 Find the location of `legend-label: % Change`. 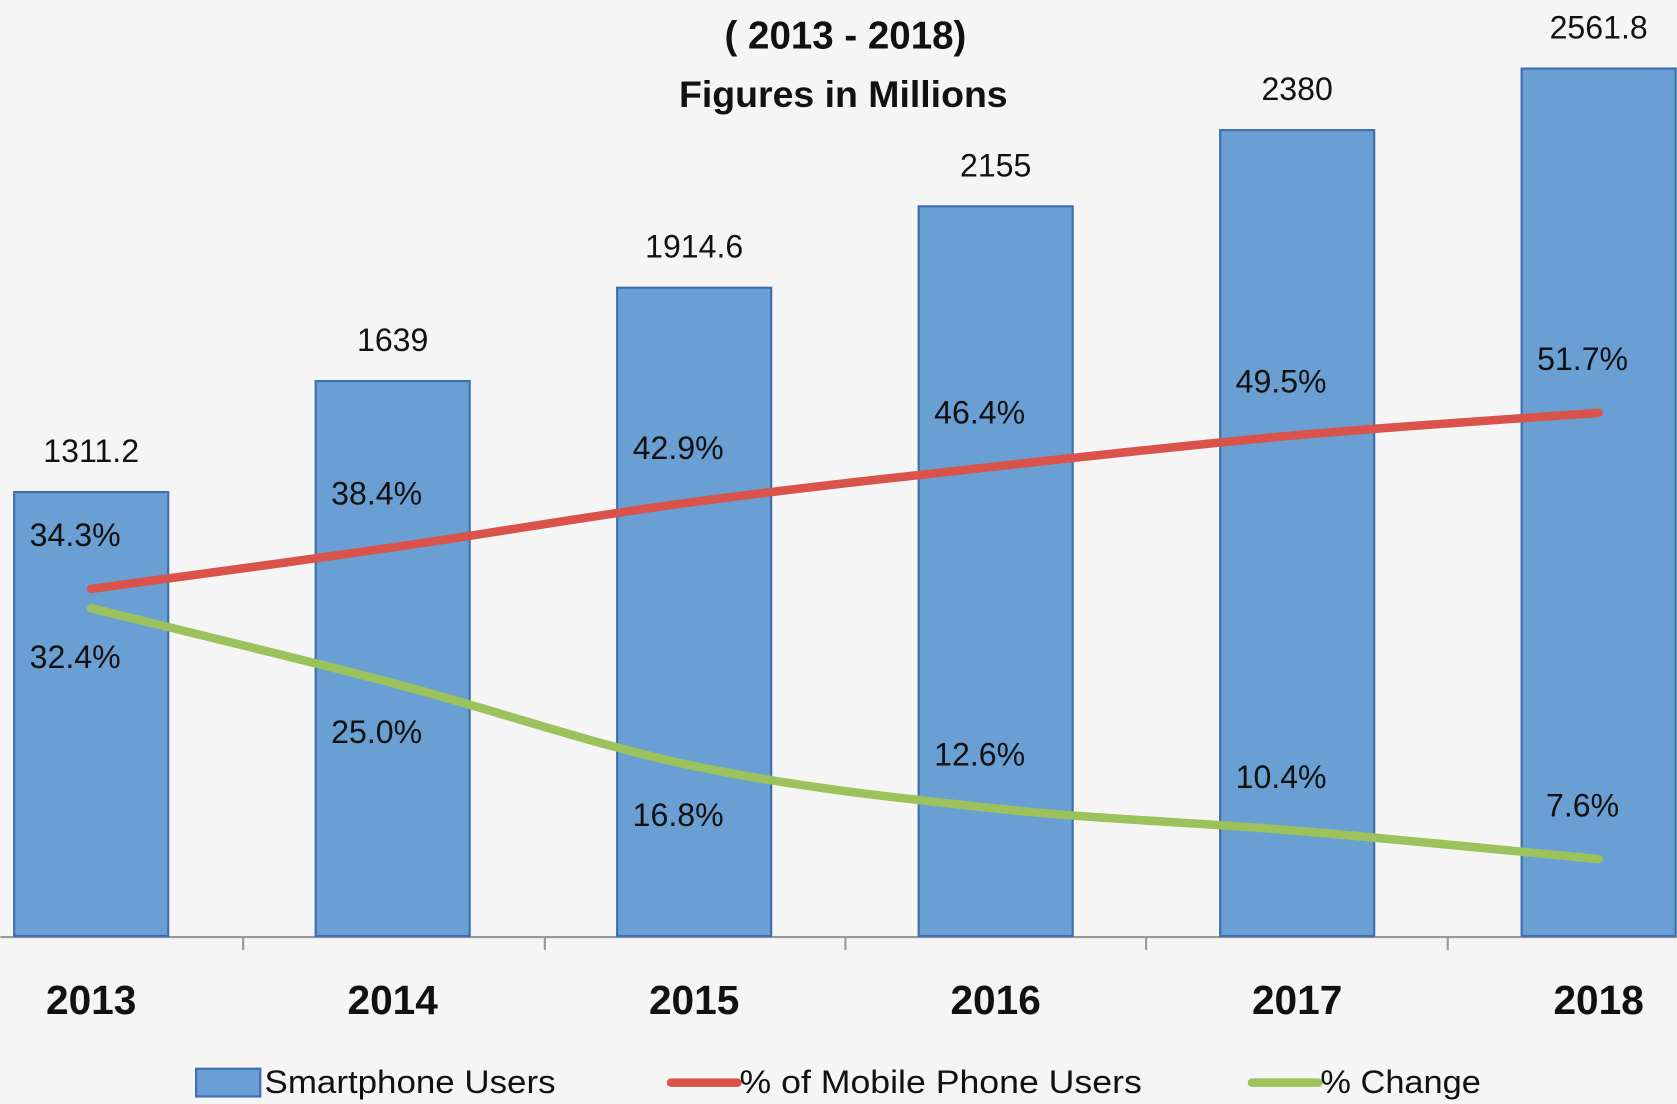

legend-label: % Change is located at coordinates (1400, 1082).